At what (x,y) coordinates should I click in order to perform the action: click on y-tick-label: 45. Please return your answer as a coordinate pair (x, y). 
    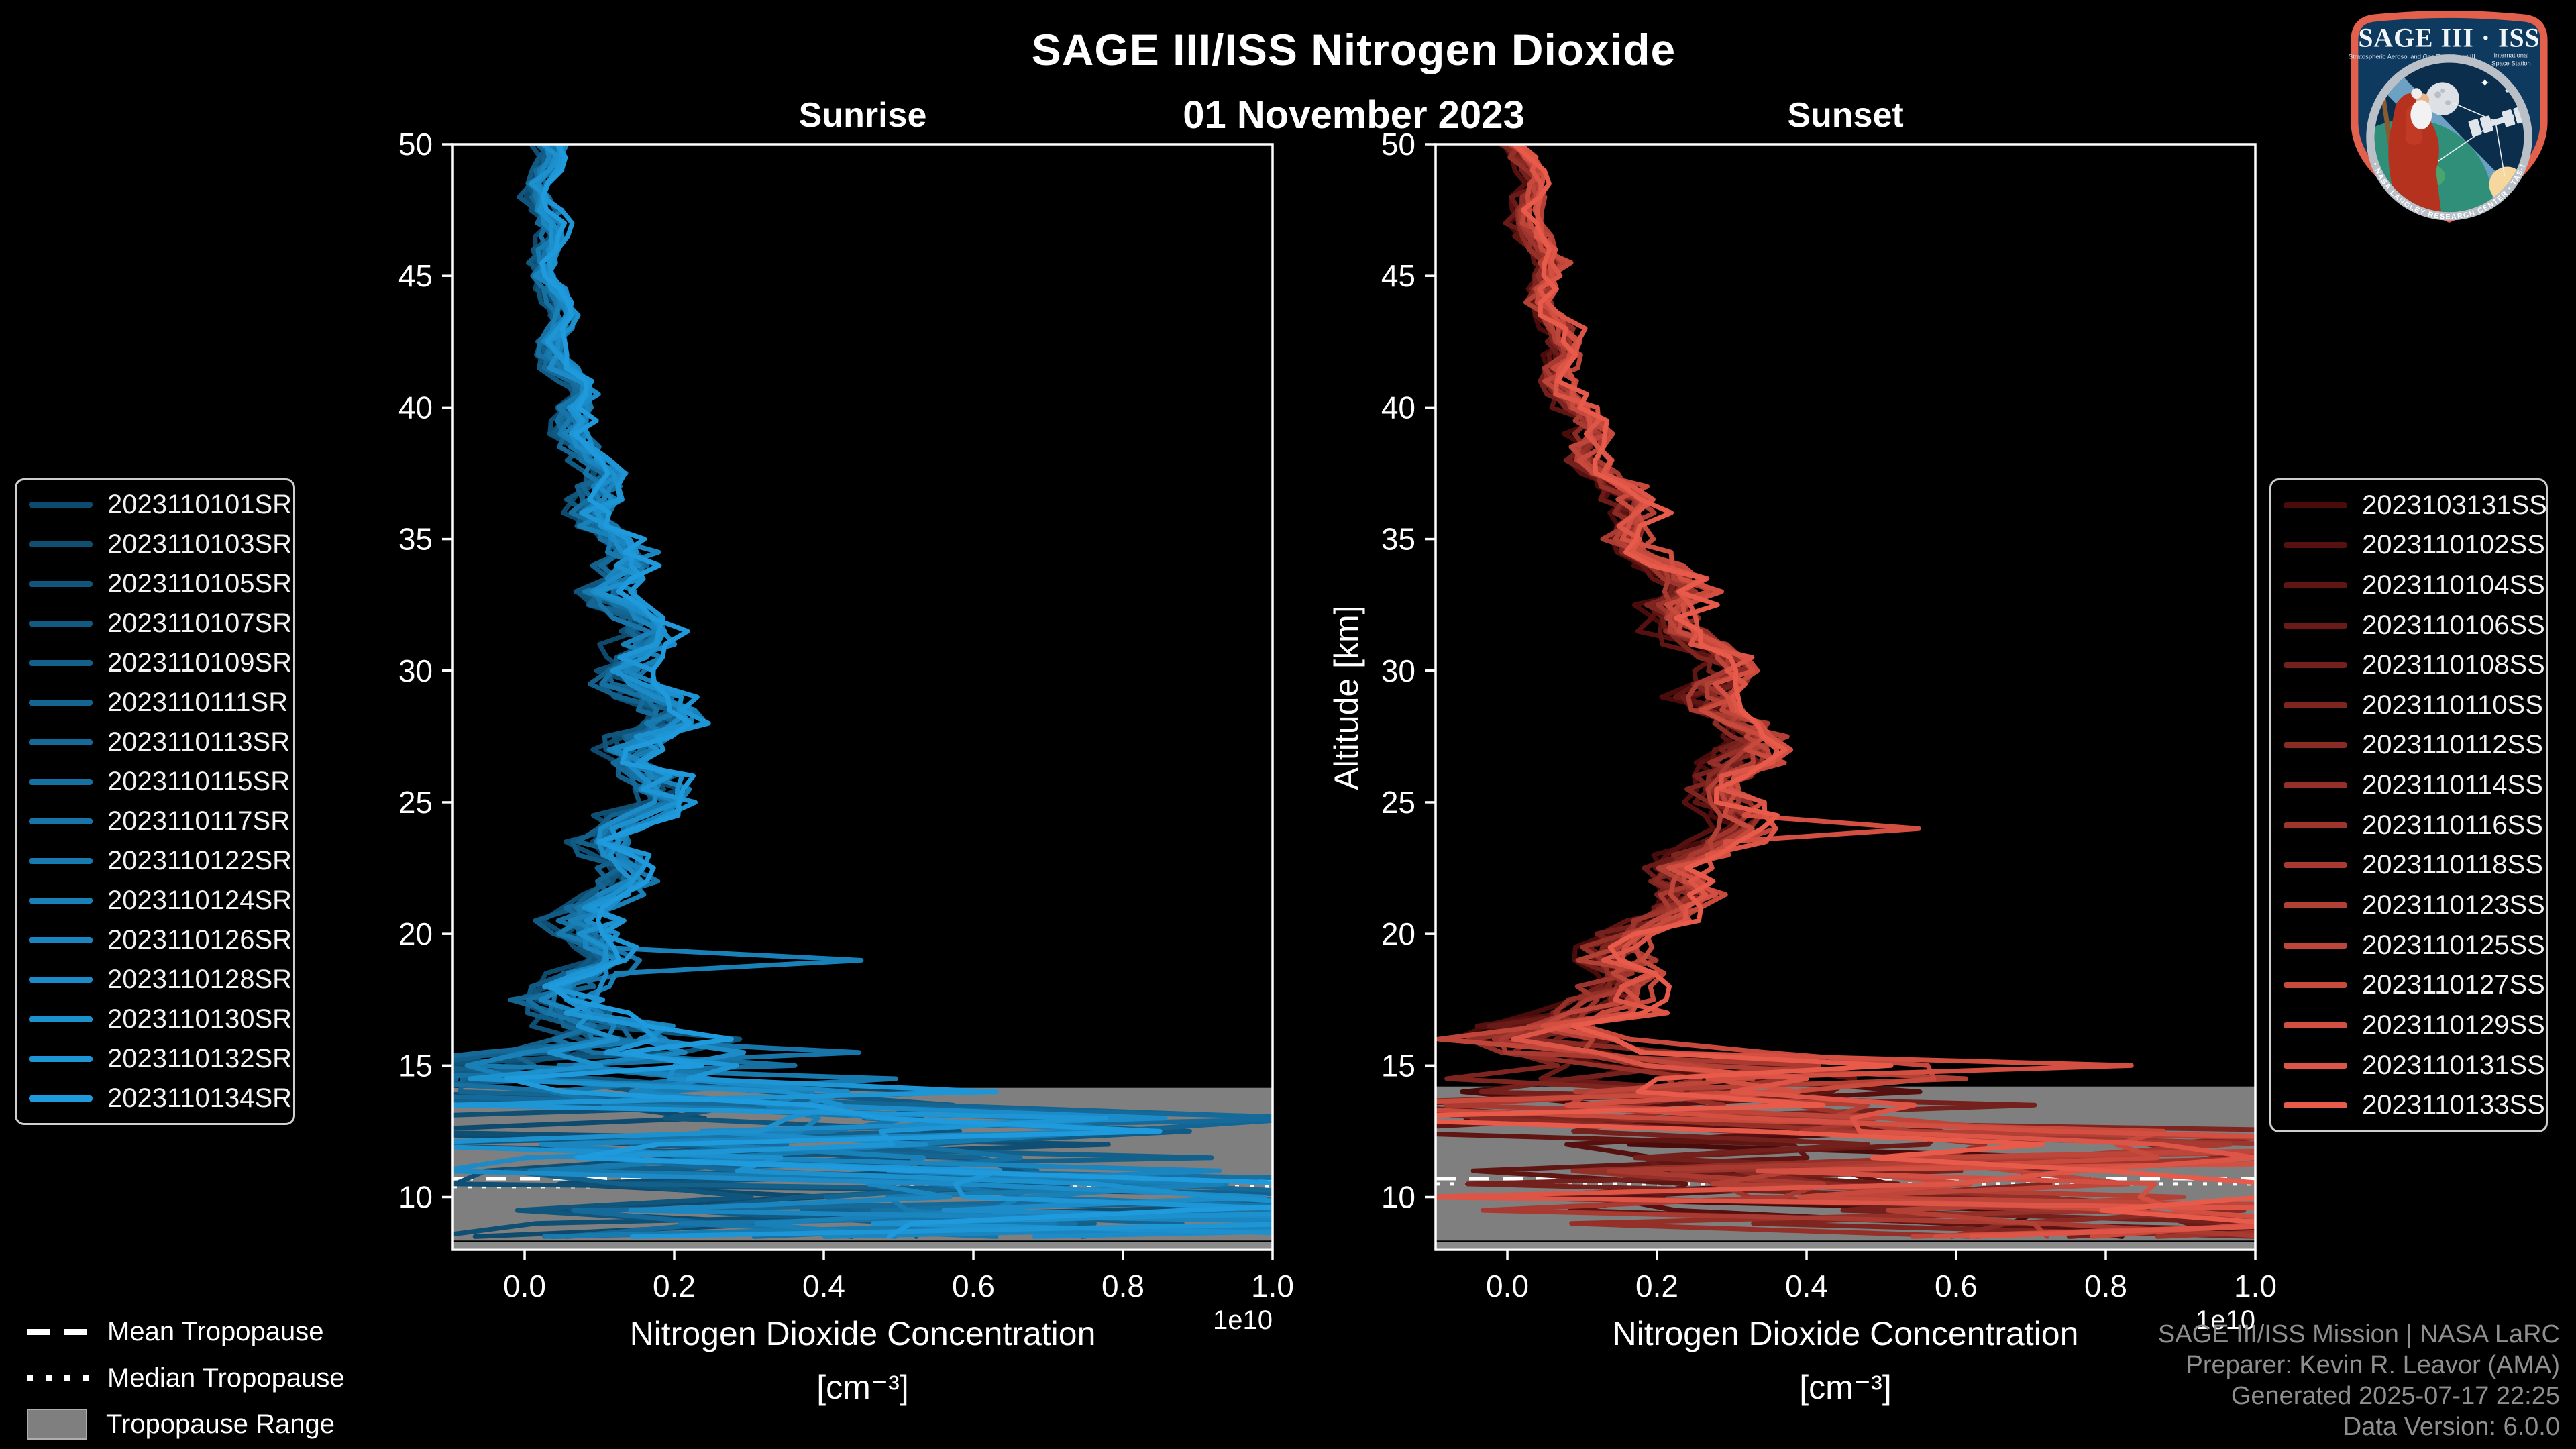
    Looking at the image, I should click on (1398, 275).